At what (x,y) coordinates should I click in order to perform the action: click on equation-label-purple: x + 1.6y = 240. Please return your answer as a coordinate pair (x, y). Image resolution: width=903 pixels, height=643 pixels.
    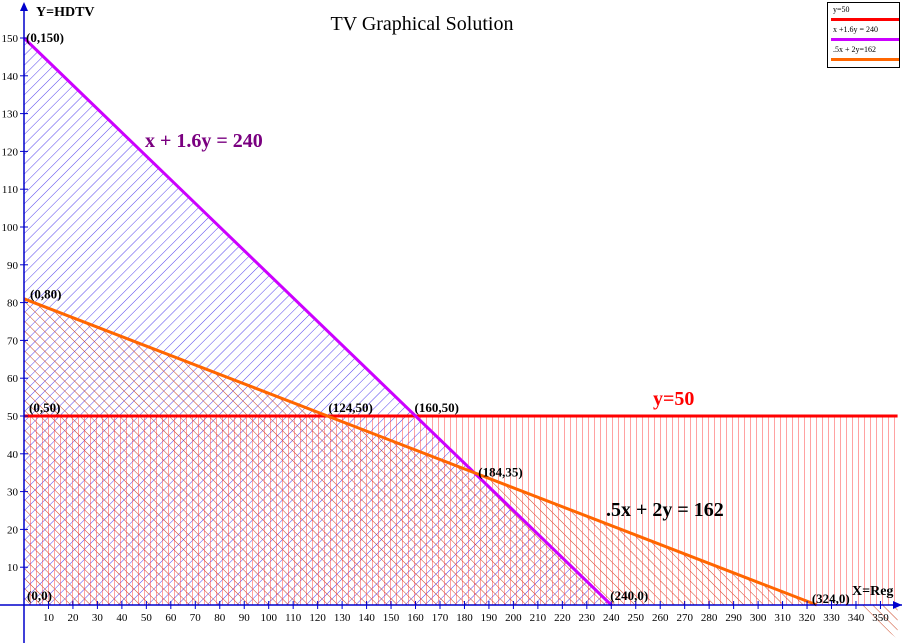
    Looking at the image, I should click on (204, 141).